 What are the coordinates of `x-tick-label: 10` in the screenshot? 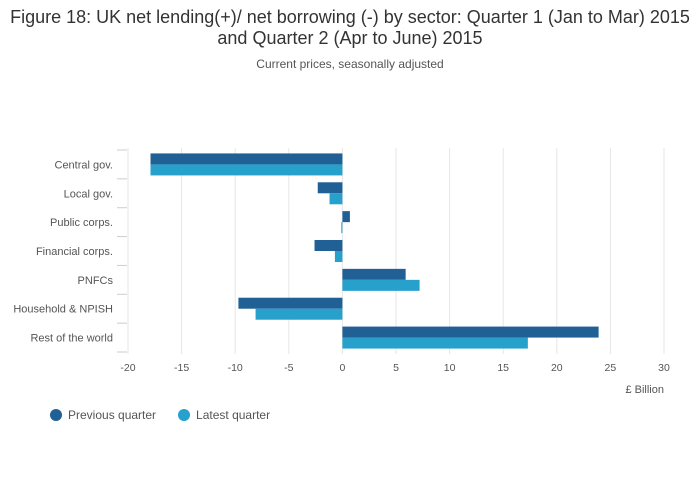 It's located at (450, 368).